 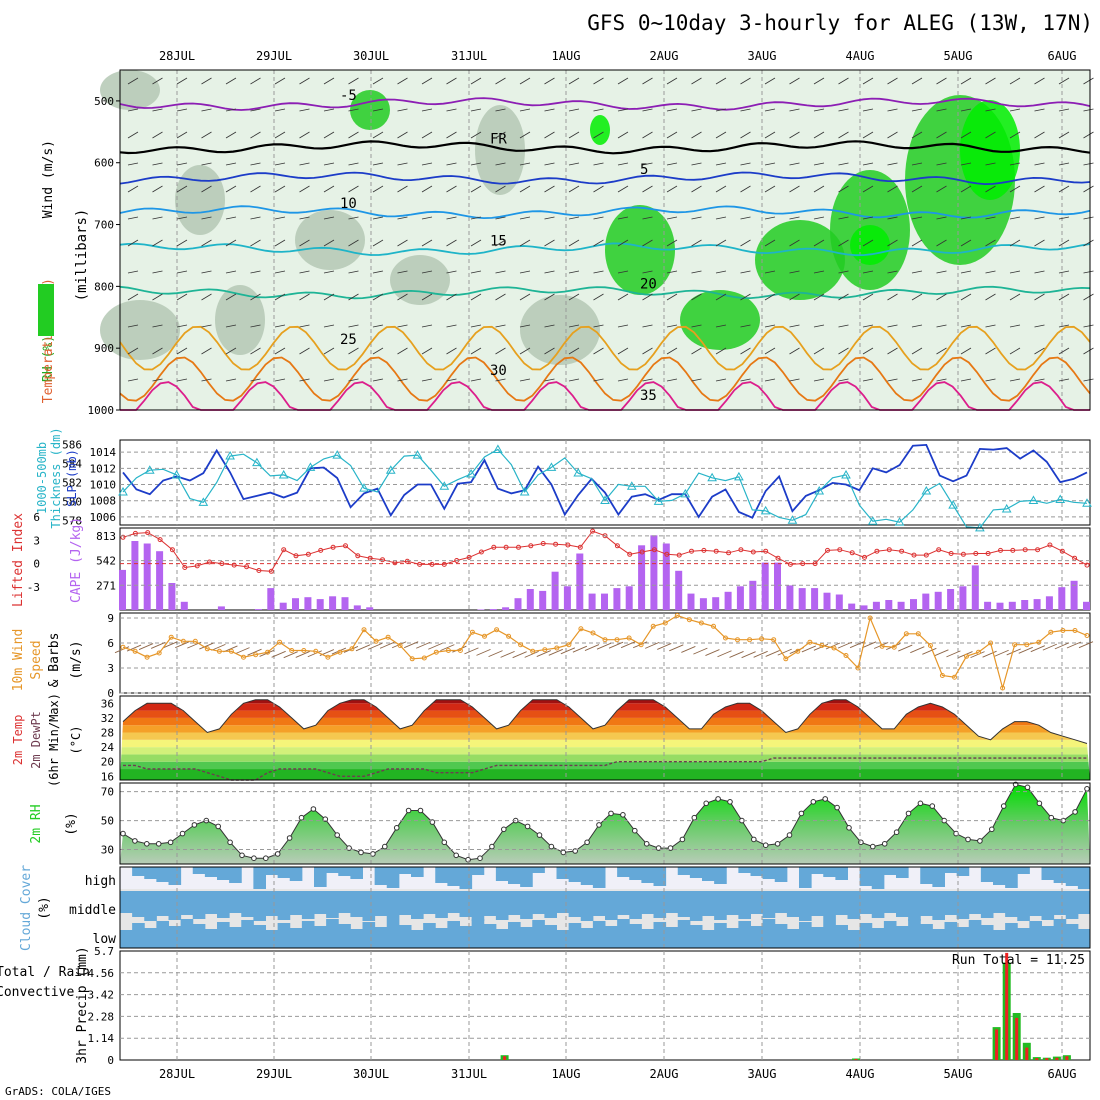 I want to click on thickness-tick-label: 580, so click(x=72, y=501).